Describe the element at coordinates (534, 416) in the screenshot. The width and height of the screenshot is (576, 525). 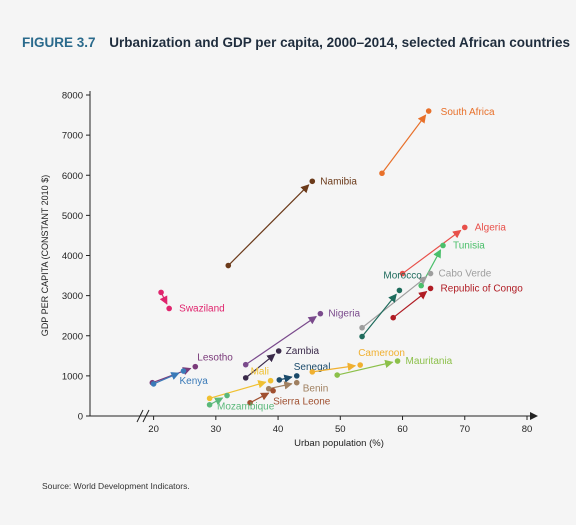
I see `x-axis-arrow` at that location.